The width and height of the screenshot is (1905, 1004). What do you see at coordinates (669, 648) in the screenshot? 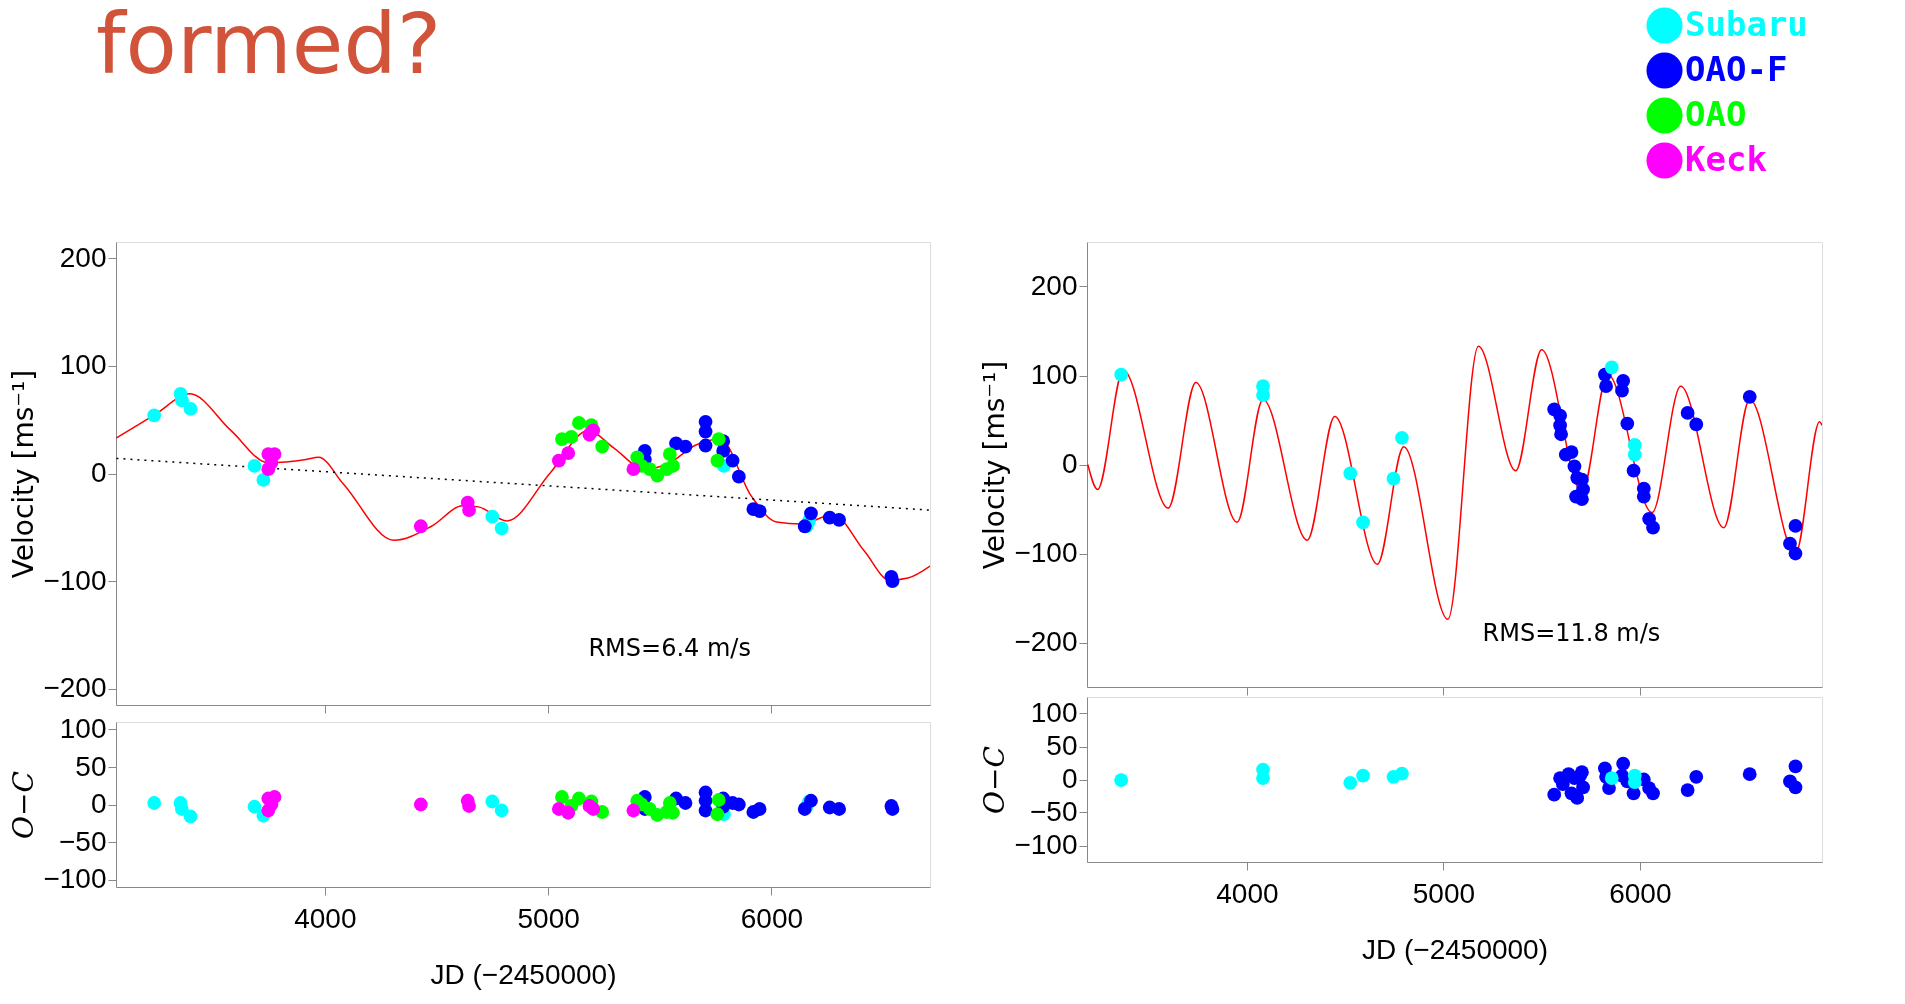
I see `annotation: RMS=6.4 m/s` at bounding box center [669, 648].